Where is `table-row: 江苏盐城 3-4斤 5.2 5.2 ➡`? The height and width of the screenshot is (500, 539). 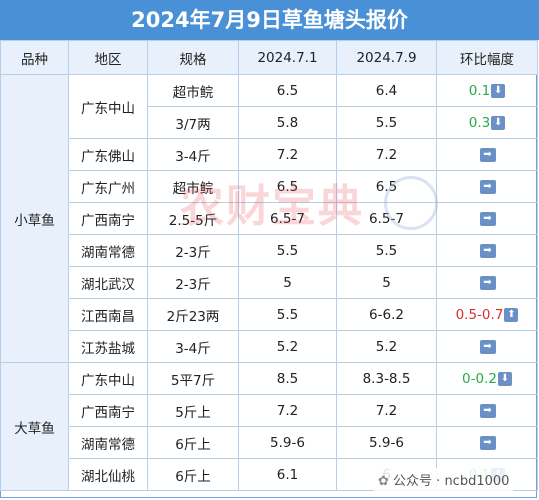
table-row: 江苏盐城 3-4斤 5.2 5.2 ➡ is located at coordinates (269, 346).